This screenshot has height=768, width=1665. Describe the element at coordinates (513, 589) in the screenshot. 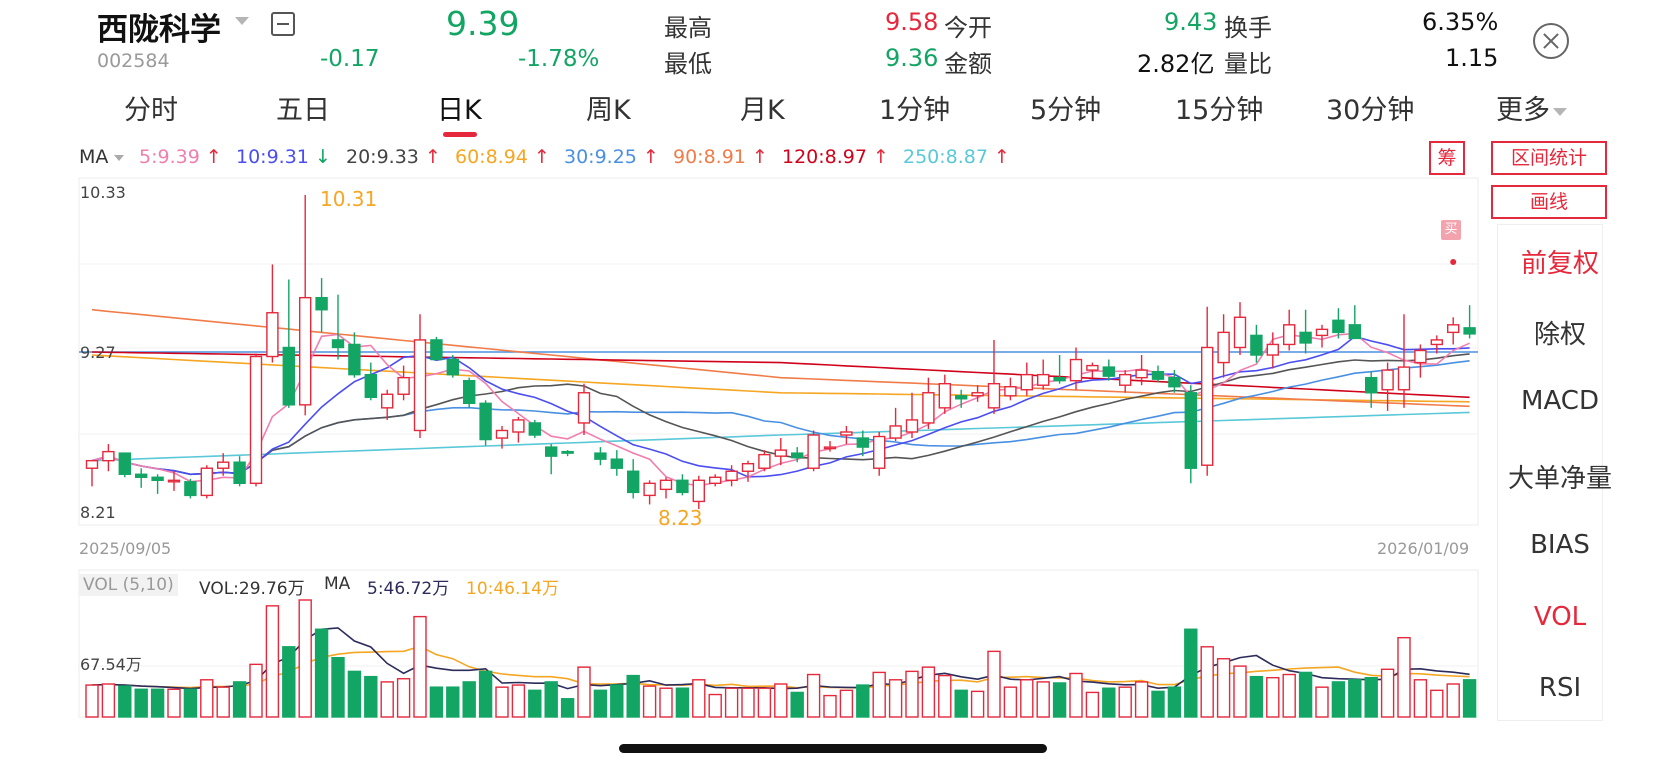

I see `vol-ma10-value: 10:46.14万` at that location.